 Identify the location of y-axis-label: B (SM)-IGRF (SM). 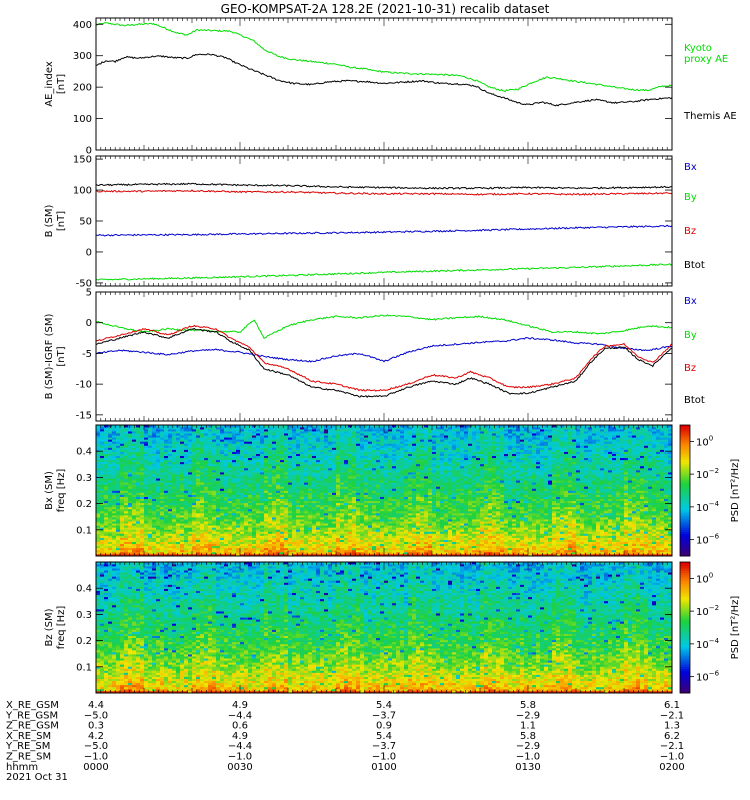
(49, 357).